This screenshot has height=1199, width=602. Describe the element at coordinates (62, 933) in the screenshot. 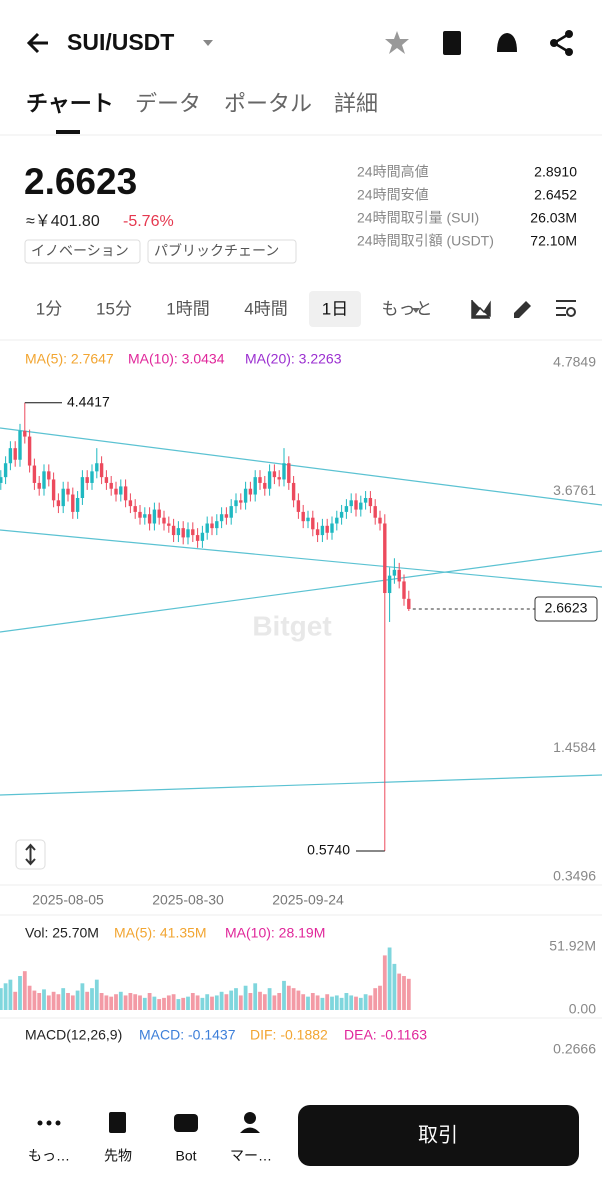

I see `volume-legend: Vol: 25.70M` at that location.